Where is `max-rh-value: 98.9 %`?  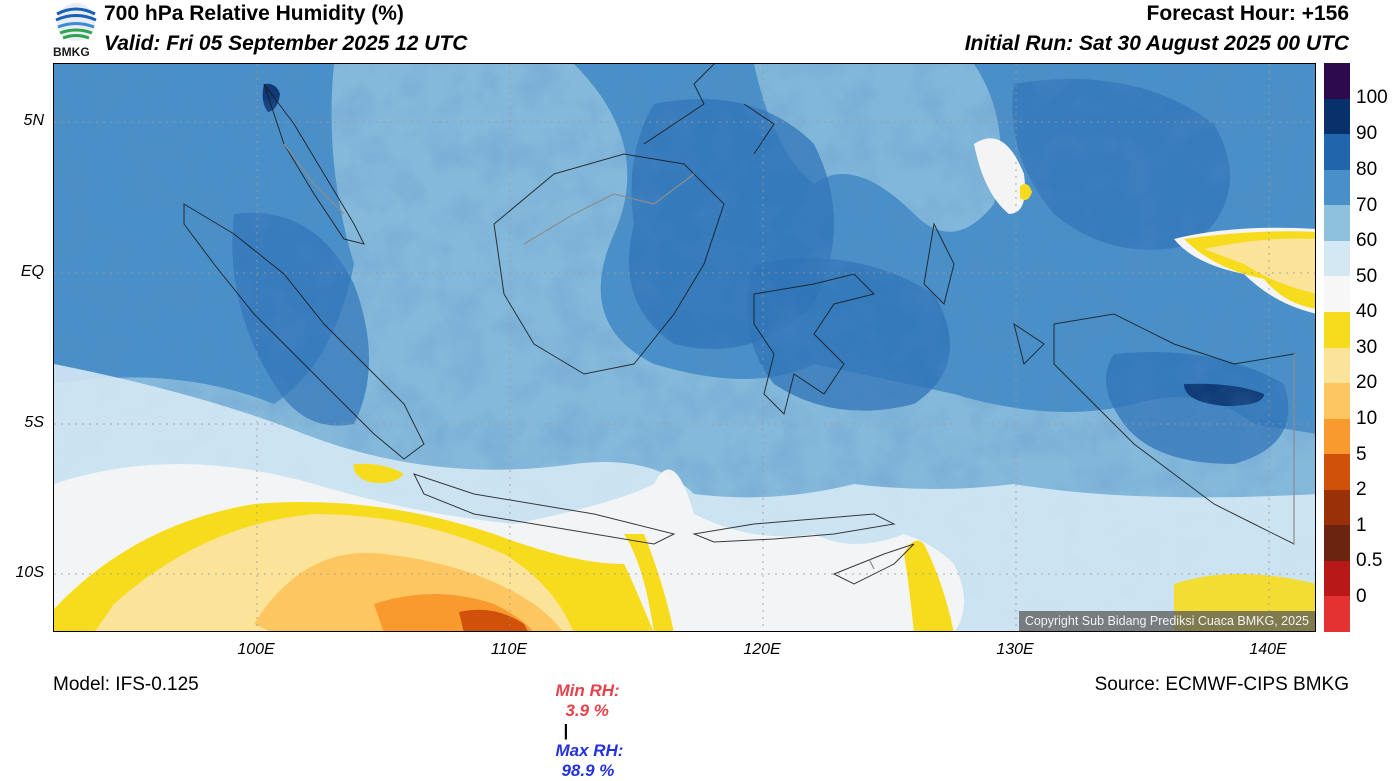
max-rh-value: 98.9 % is located at coordinates (588, 770).